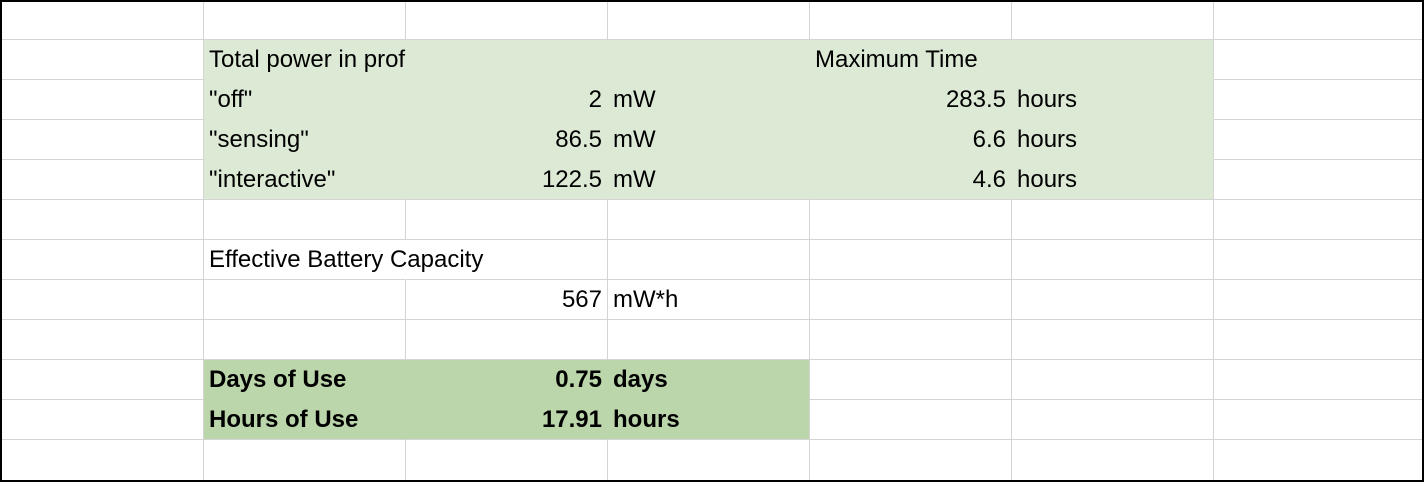 Image resolution: width=1424 pixels, height=482 pixels. Describe the element at coordinates (103, 100) in the screenshot. I see `cell-A3` at that location.